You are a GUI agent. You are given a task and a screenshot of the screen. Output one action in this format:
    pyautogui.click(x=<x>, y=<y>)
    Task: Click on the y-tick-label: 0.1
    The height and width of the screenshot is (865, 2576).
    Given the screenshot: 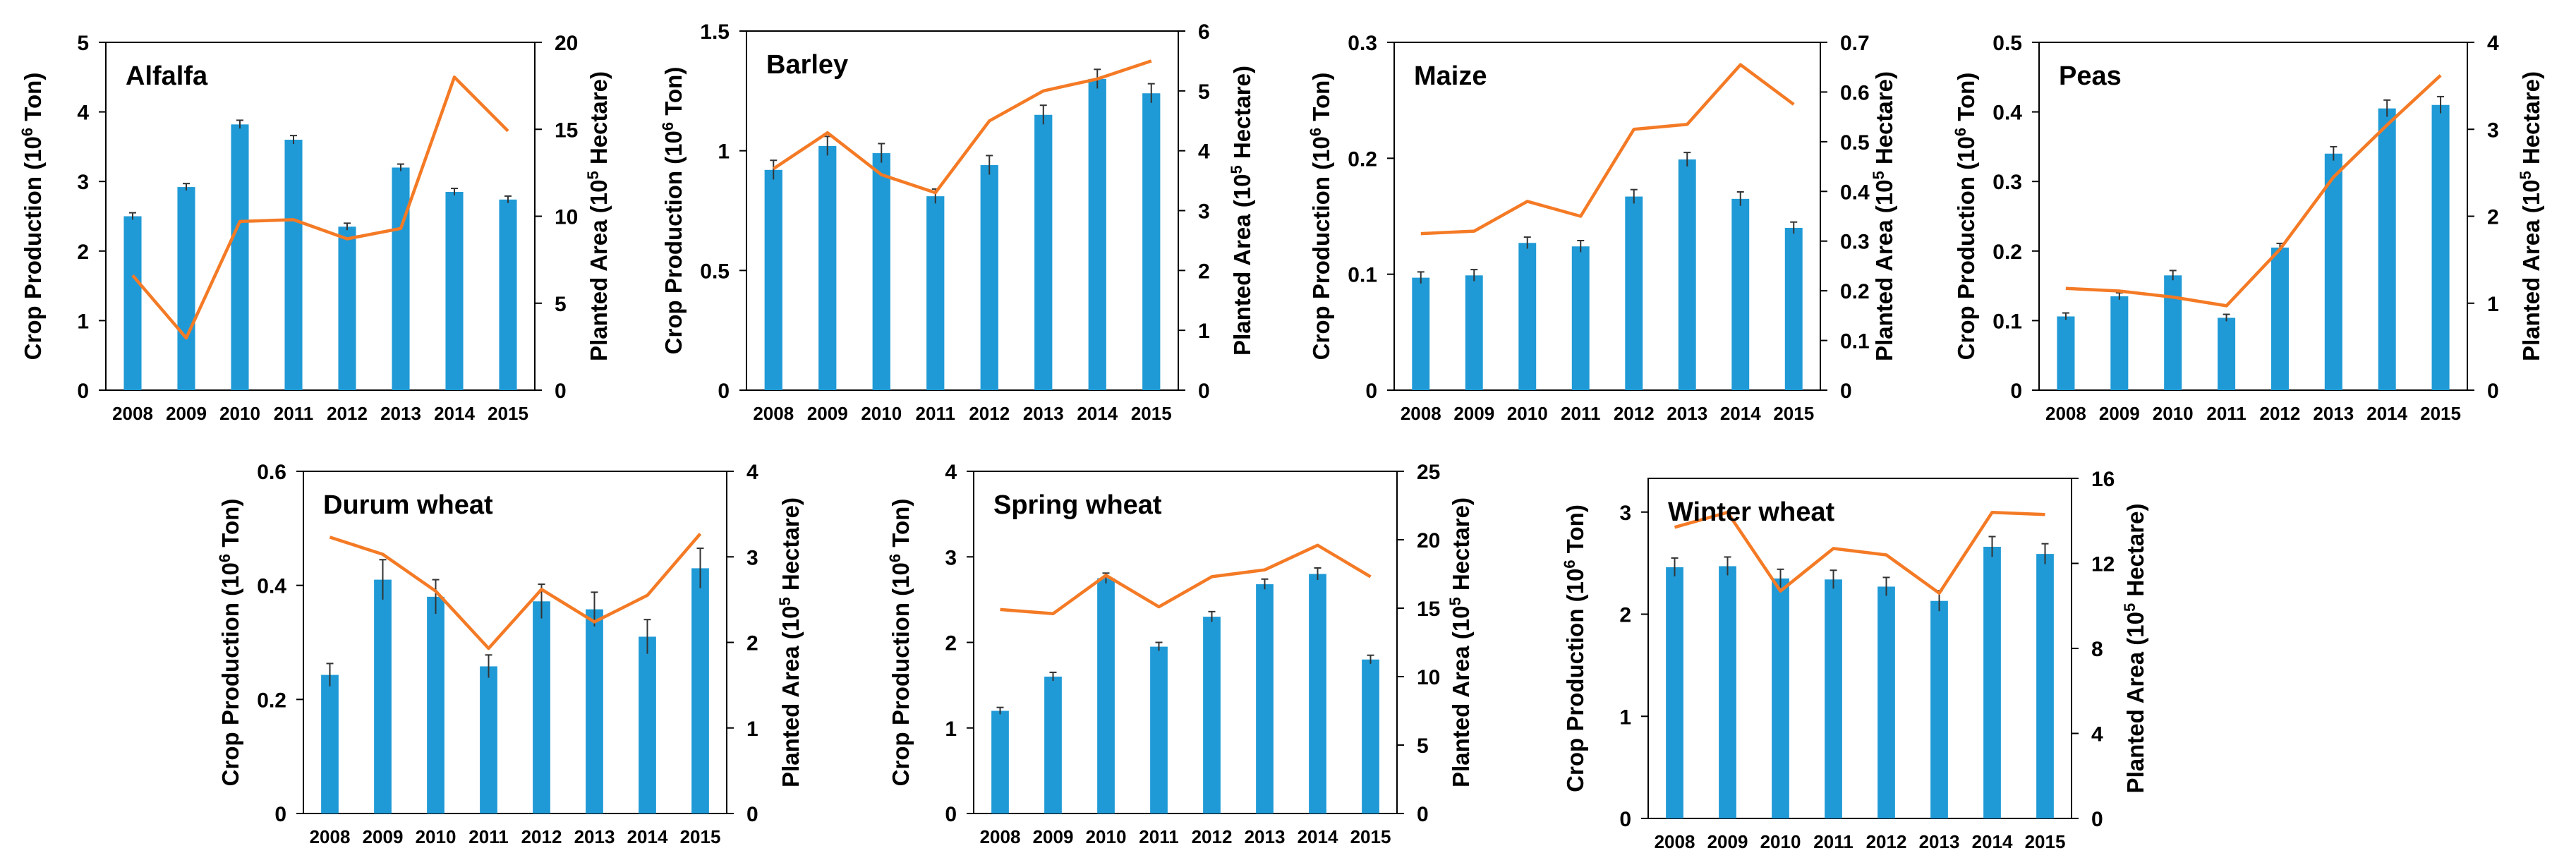 What is the action you would take?
    pyautogui.click(x=2008, y=321)
    